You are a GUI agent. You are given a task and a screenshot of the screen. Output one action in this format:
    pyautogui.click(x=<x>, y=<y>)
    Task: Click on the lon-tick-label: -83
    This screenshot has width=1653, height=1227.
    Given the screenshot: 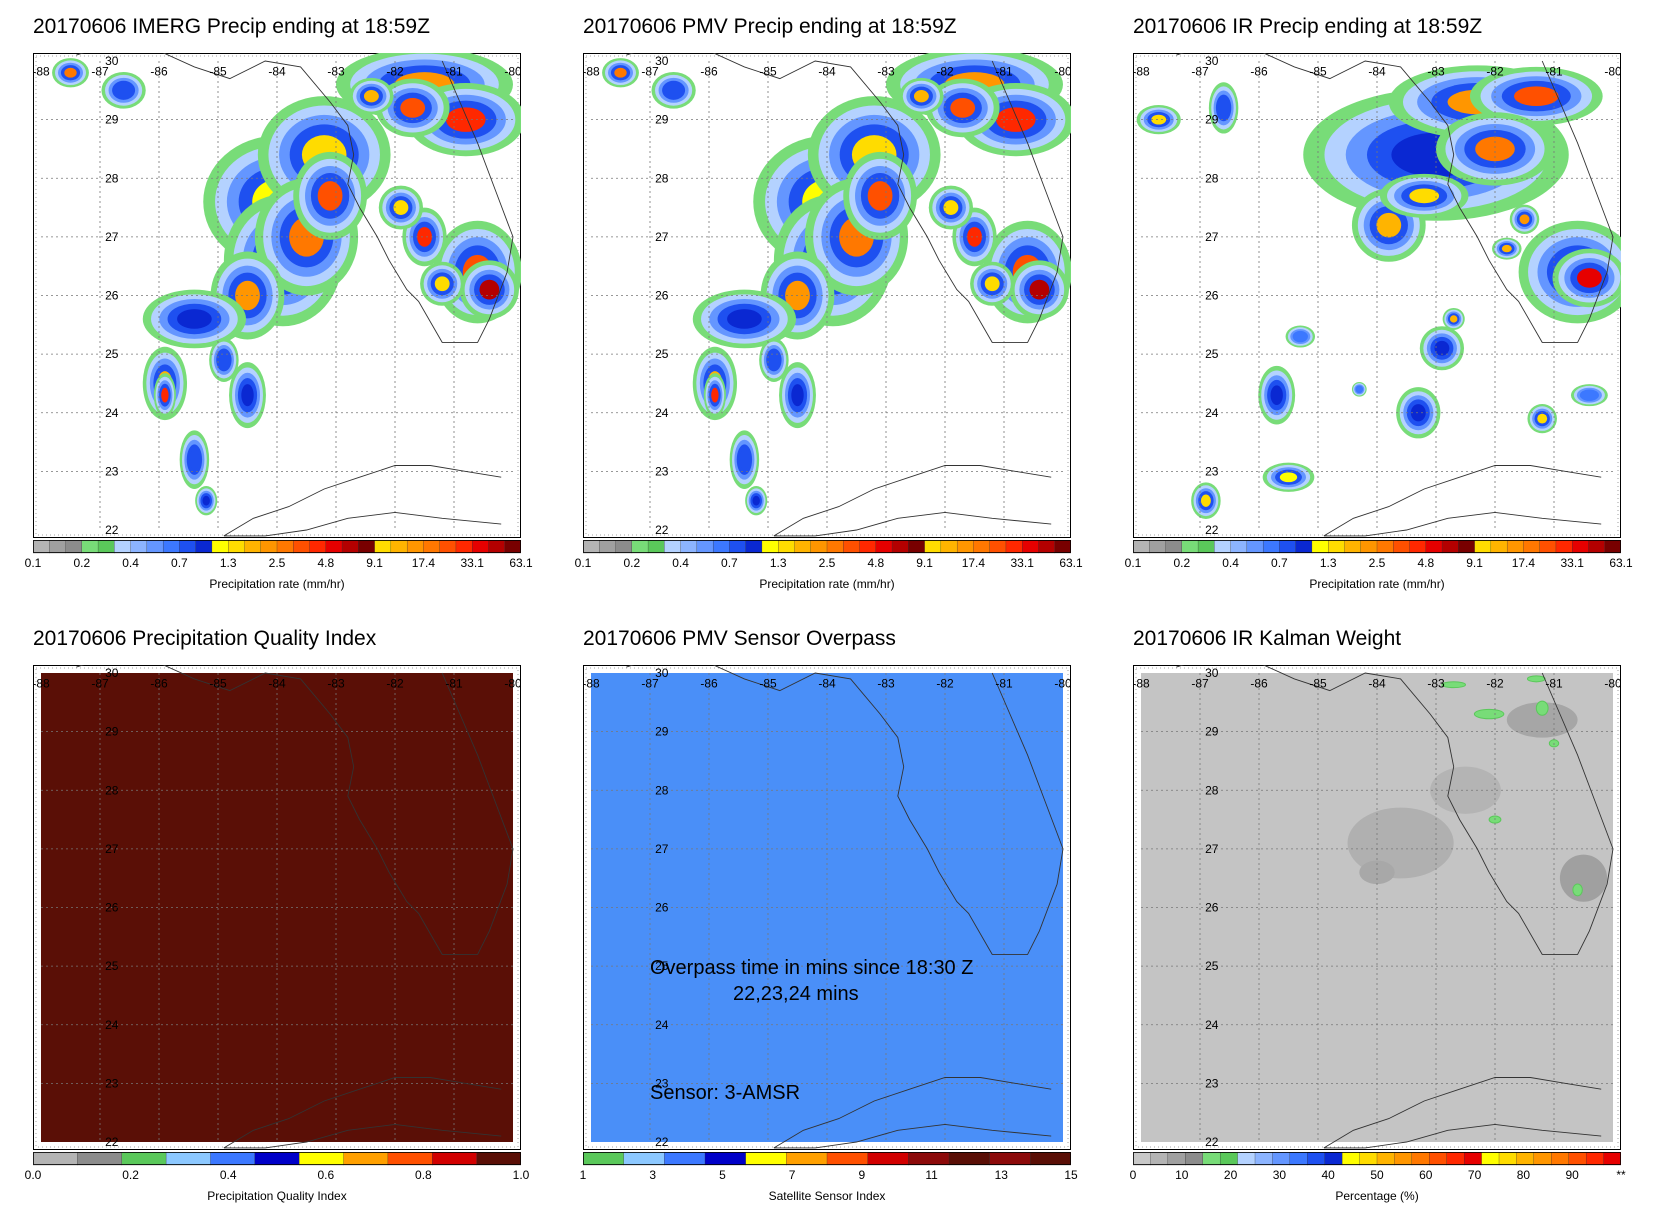 What is the action you would take?
    pyautogui.click(x=336, y=684)
    